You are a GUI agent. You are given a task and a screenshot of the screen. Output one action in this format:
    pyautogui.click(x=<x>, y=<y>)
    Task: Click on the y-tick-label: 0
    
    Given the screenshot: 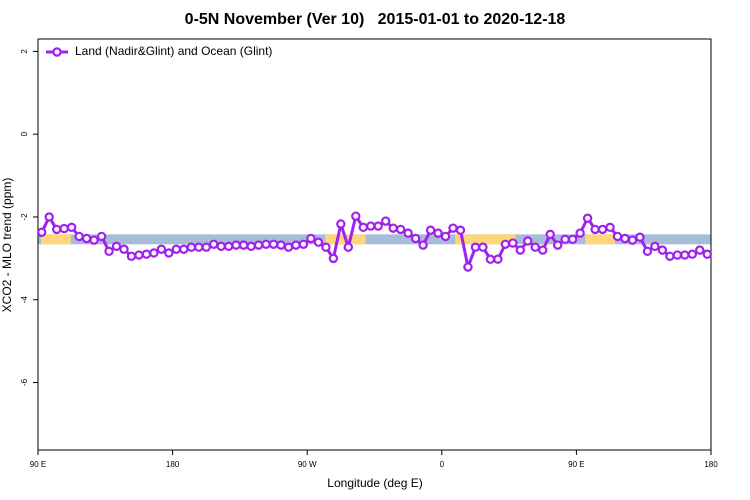 What is the action you would take?
    pyautogui.click(x=24, y=133)
    